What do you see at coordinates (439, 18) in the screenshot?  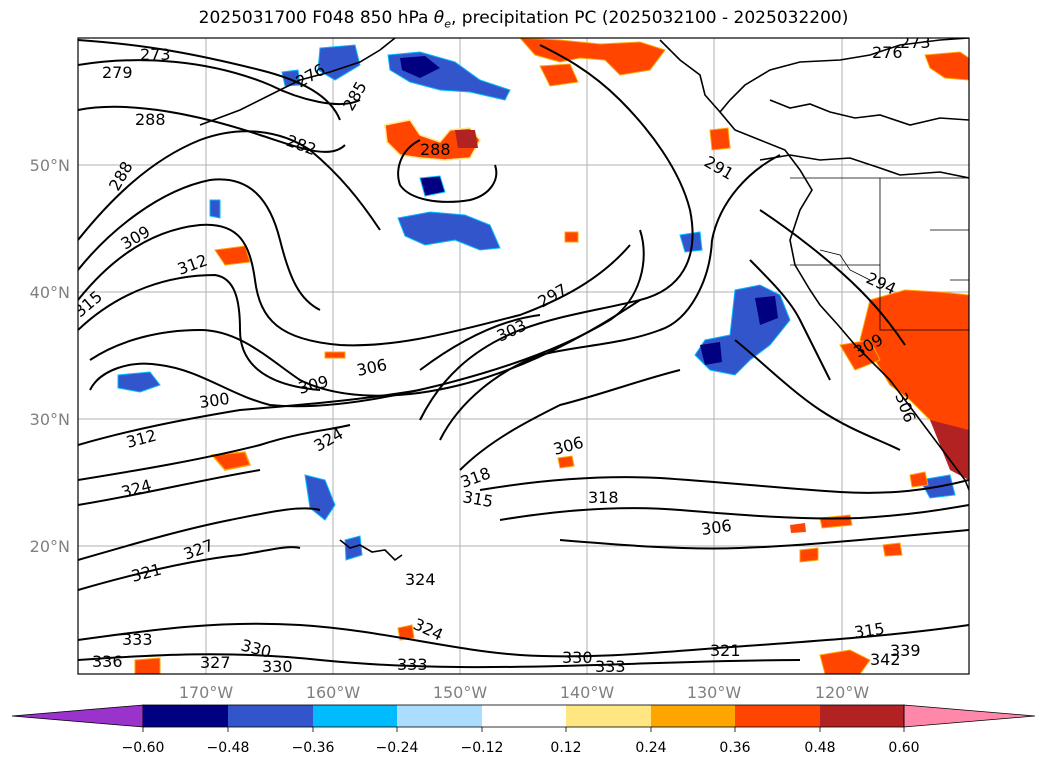 I see `title-theta: θ` at bounding box center [439, 18].